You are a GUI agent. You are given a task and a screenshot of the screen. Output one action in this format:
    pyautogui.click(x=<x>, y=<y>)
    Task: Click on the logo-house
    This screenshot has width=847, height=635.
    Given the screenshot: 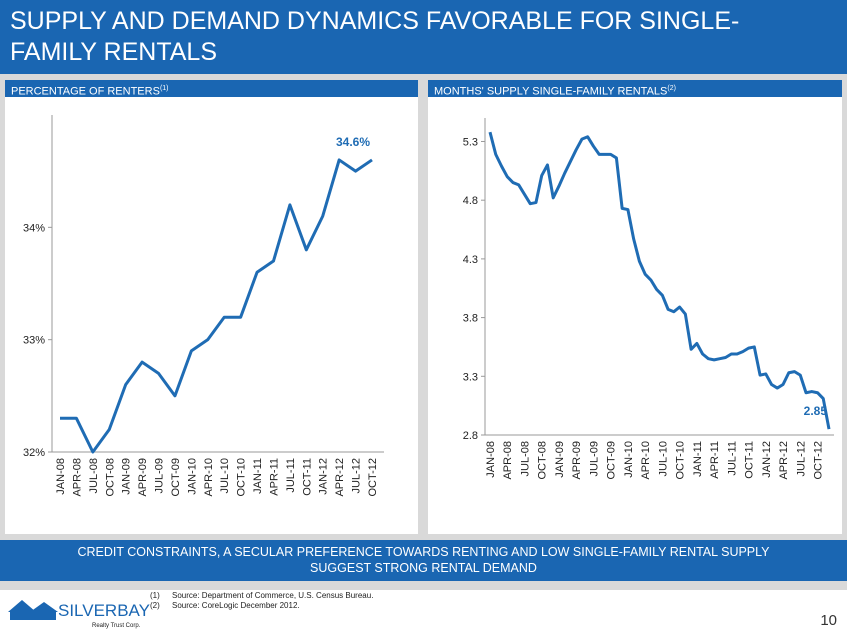 What is the action you would take?
    pyautogui.click(x=33, y=616)
    